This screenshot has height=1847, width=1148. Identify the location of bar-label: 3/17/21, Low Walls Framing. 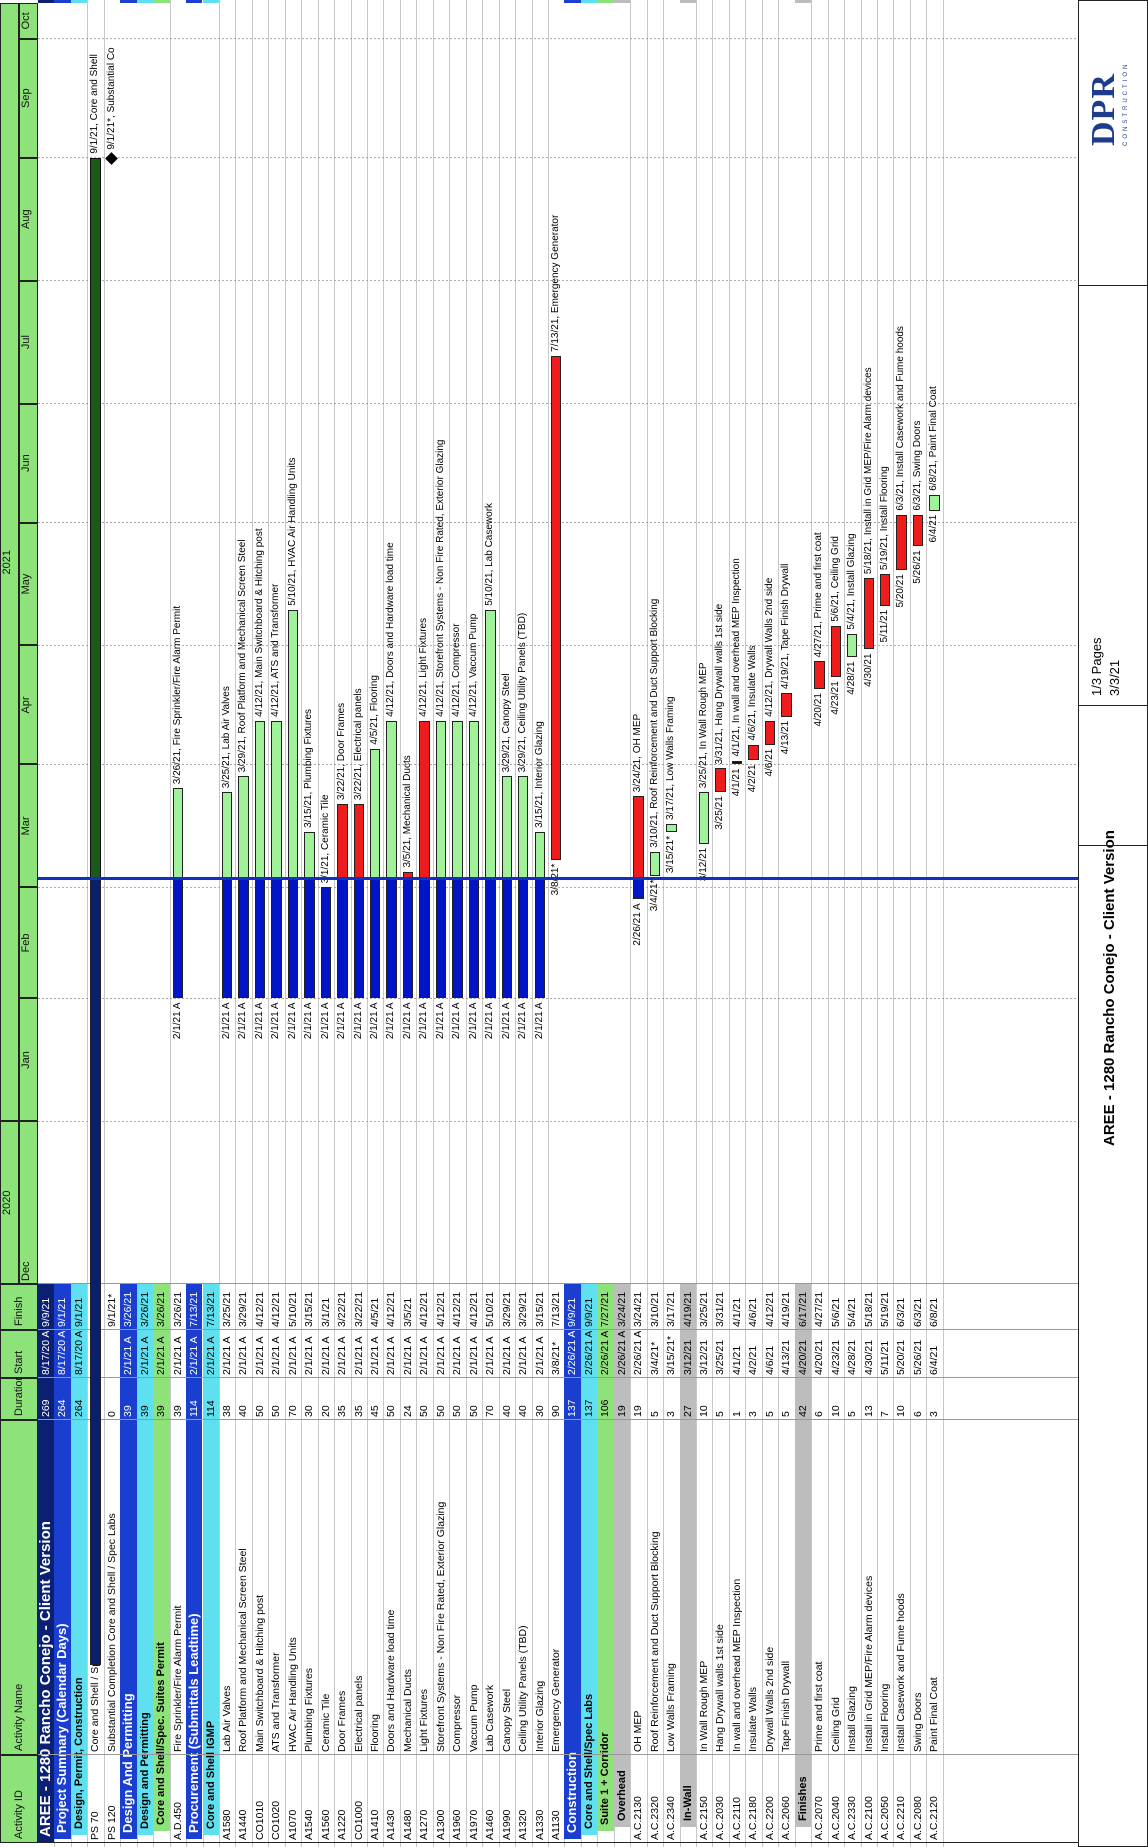
(671, 758).